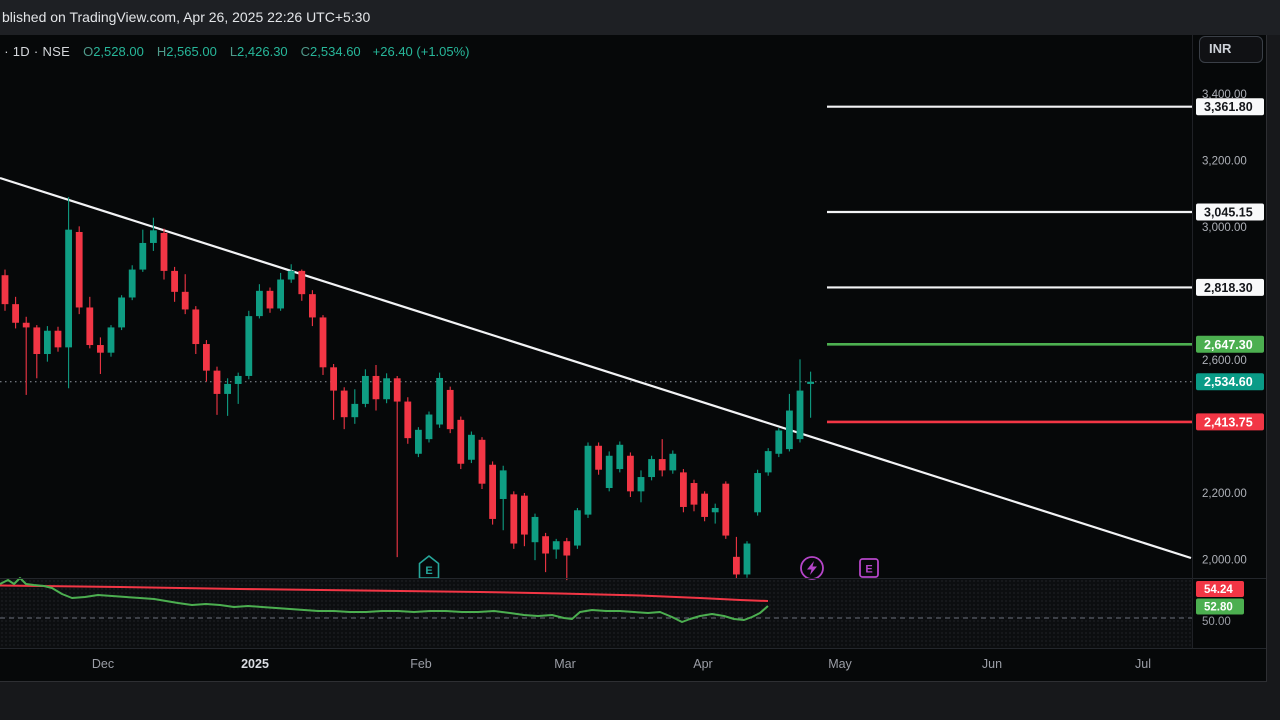 The height and width of the screenshot is (720, 1280). Describe the element at coordinates (1230, 212) in the screenshot. I see `price-label-box` at that location.